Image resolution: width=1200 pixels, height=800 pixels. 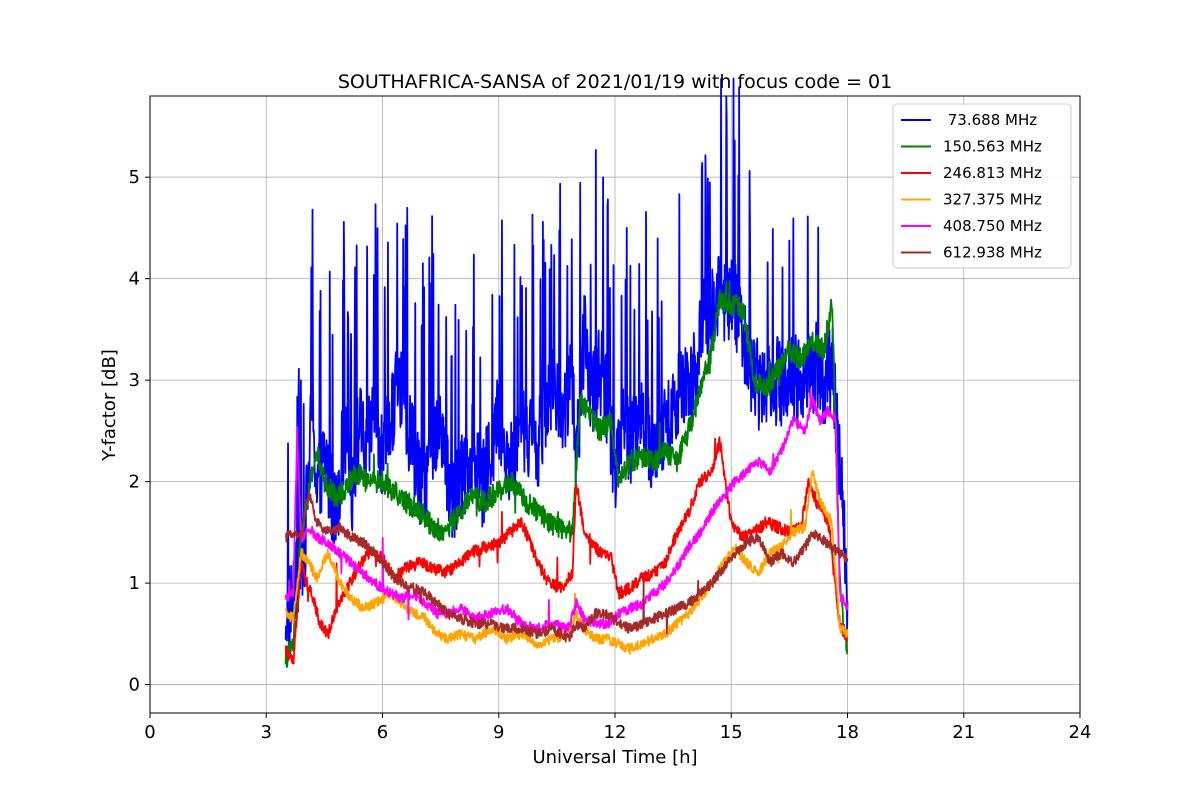 What do you see at coordinates (990, 120) in the screenshot?
I see `legend-label: 73.688 MHz` at bounding box center [990, 120].